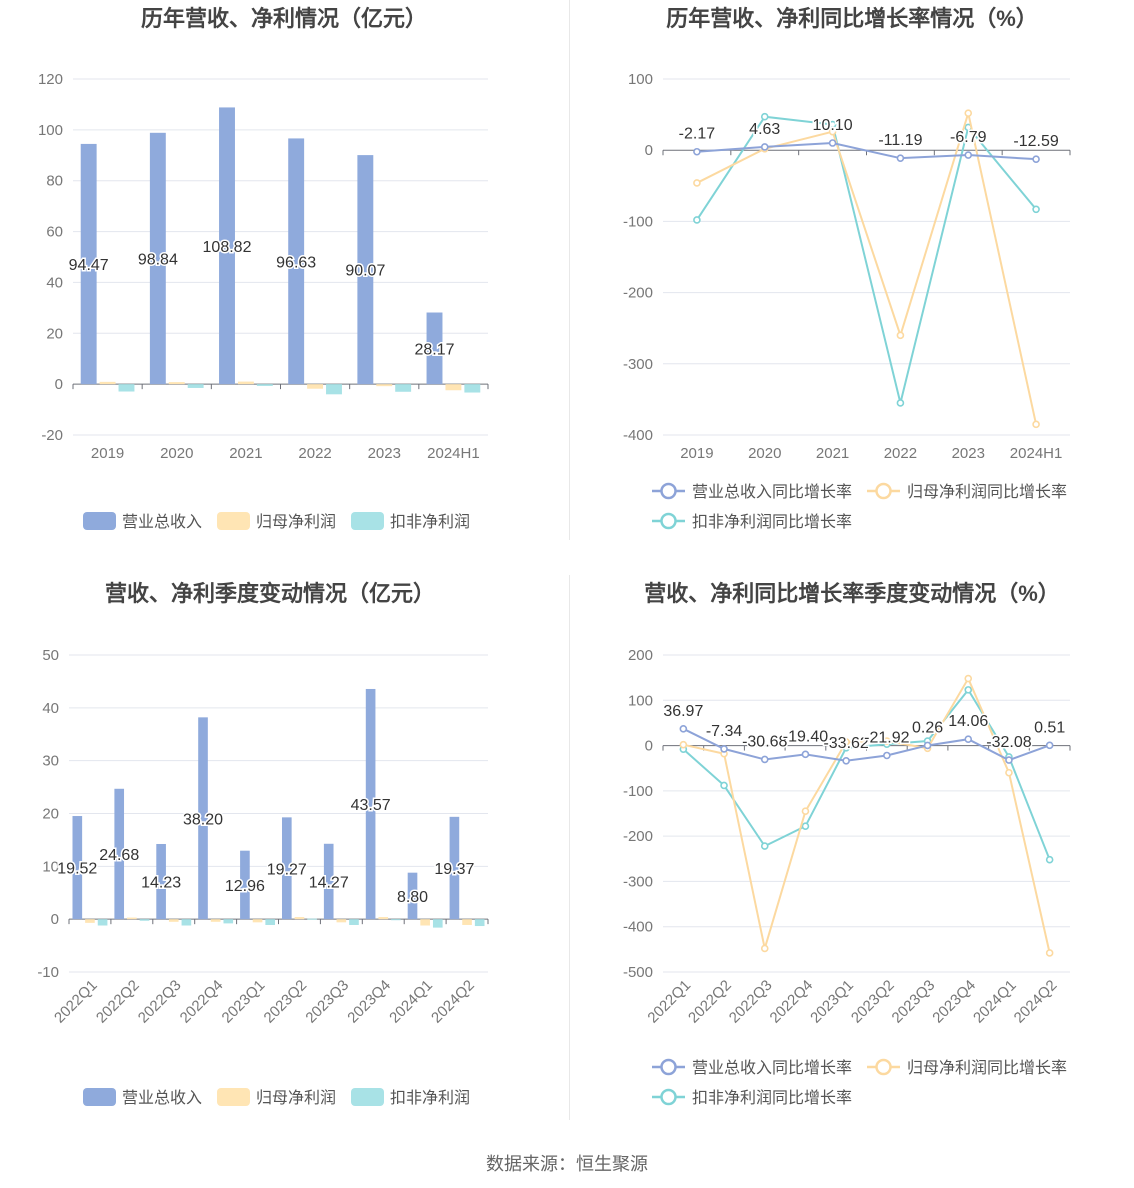  I want to click on x-tick-label: 2022Q4, so click(202, 1002).